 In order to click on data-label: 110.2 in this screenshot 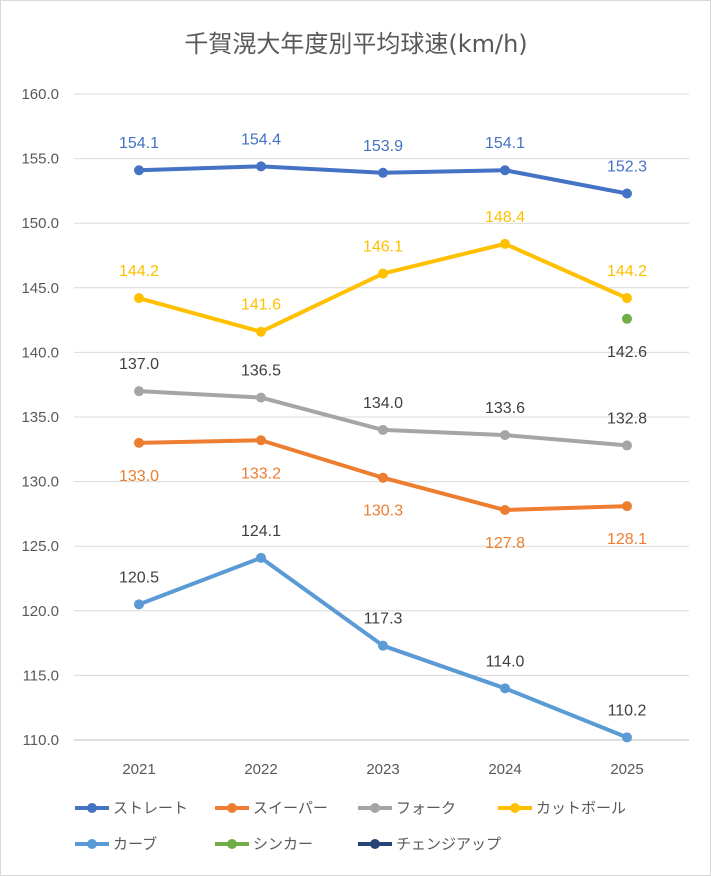, I will do `click(627, 710)`.